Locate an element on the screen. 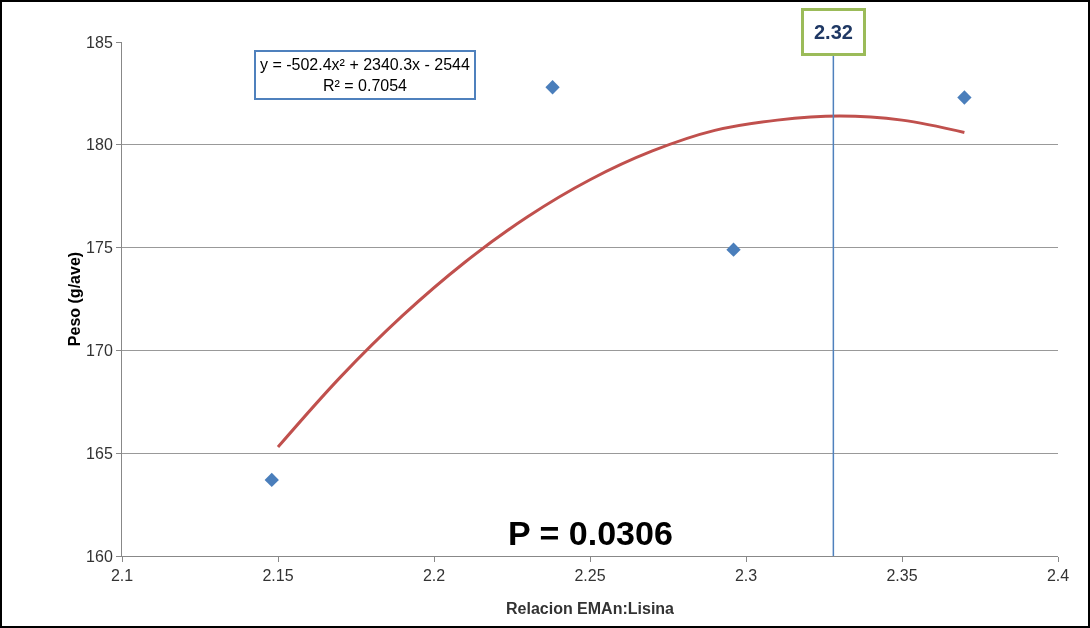  y-axis-title: Peso (g/ave) is located at coordinates (74, 299).